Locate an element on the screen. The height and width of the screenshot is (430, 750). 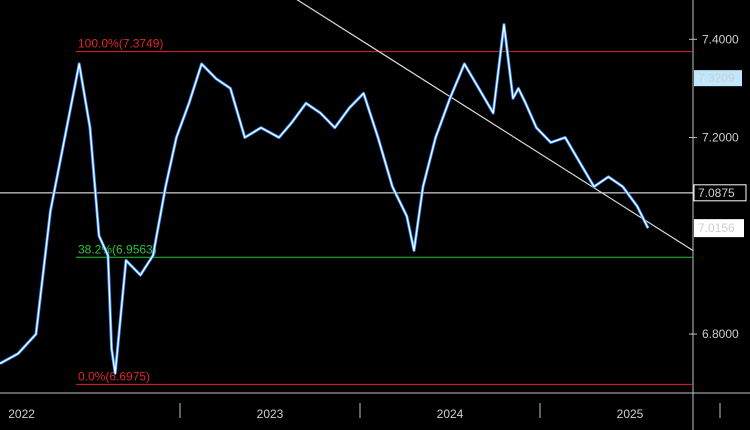
axis-value-labels: 7.0875 7.3209 7.0156 is located at coordinates (720, 154).